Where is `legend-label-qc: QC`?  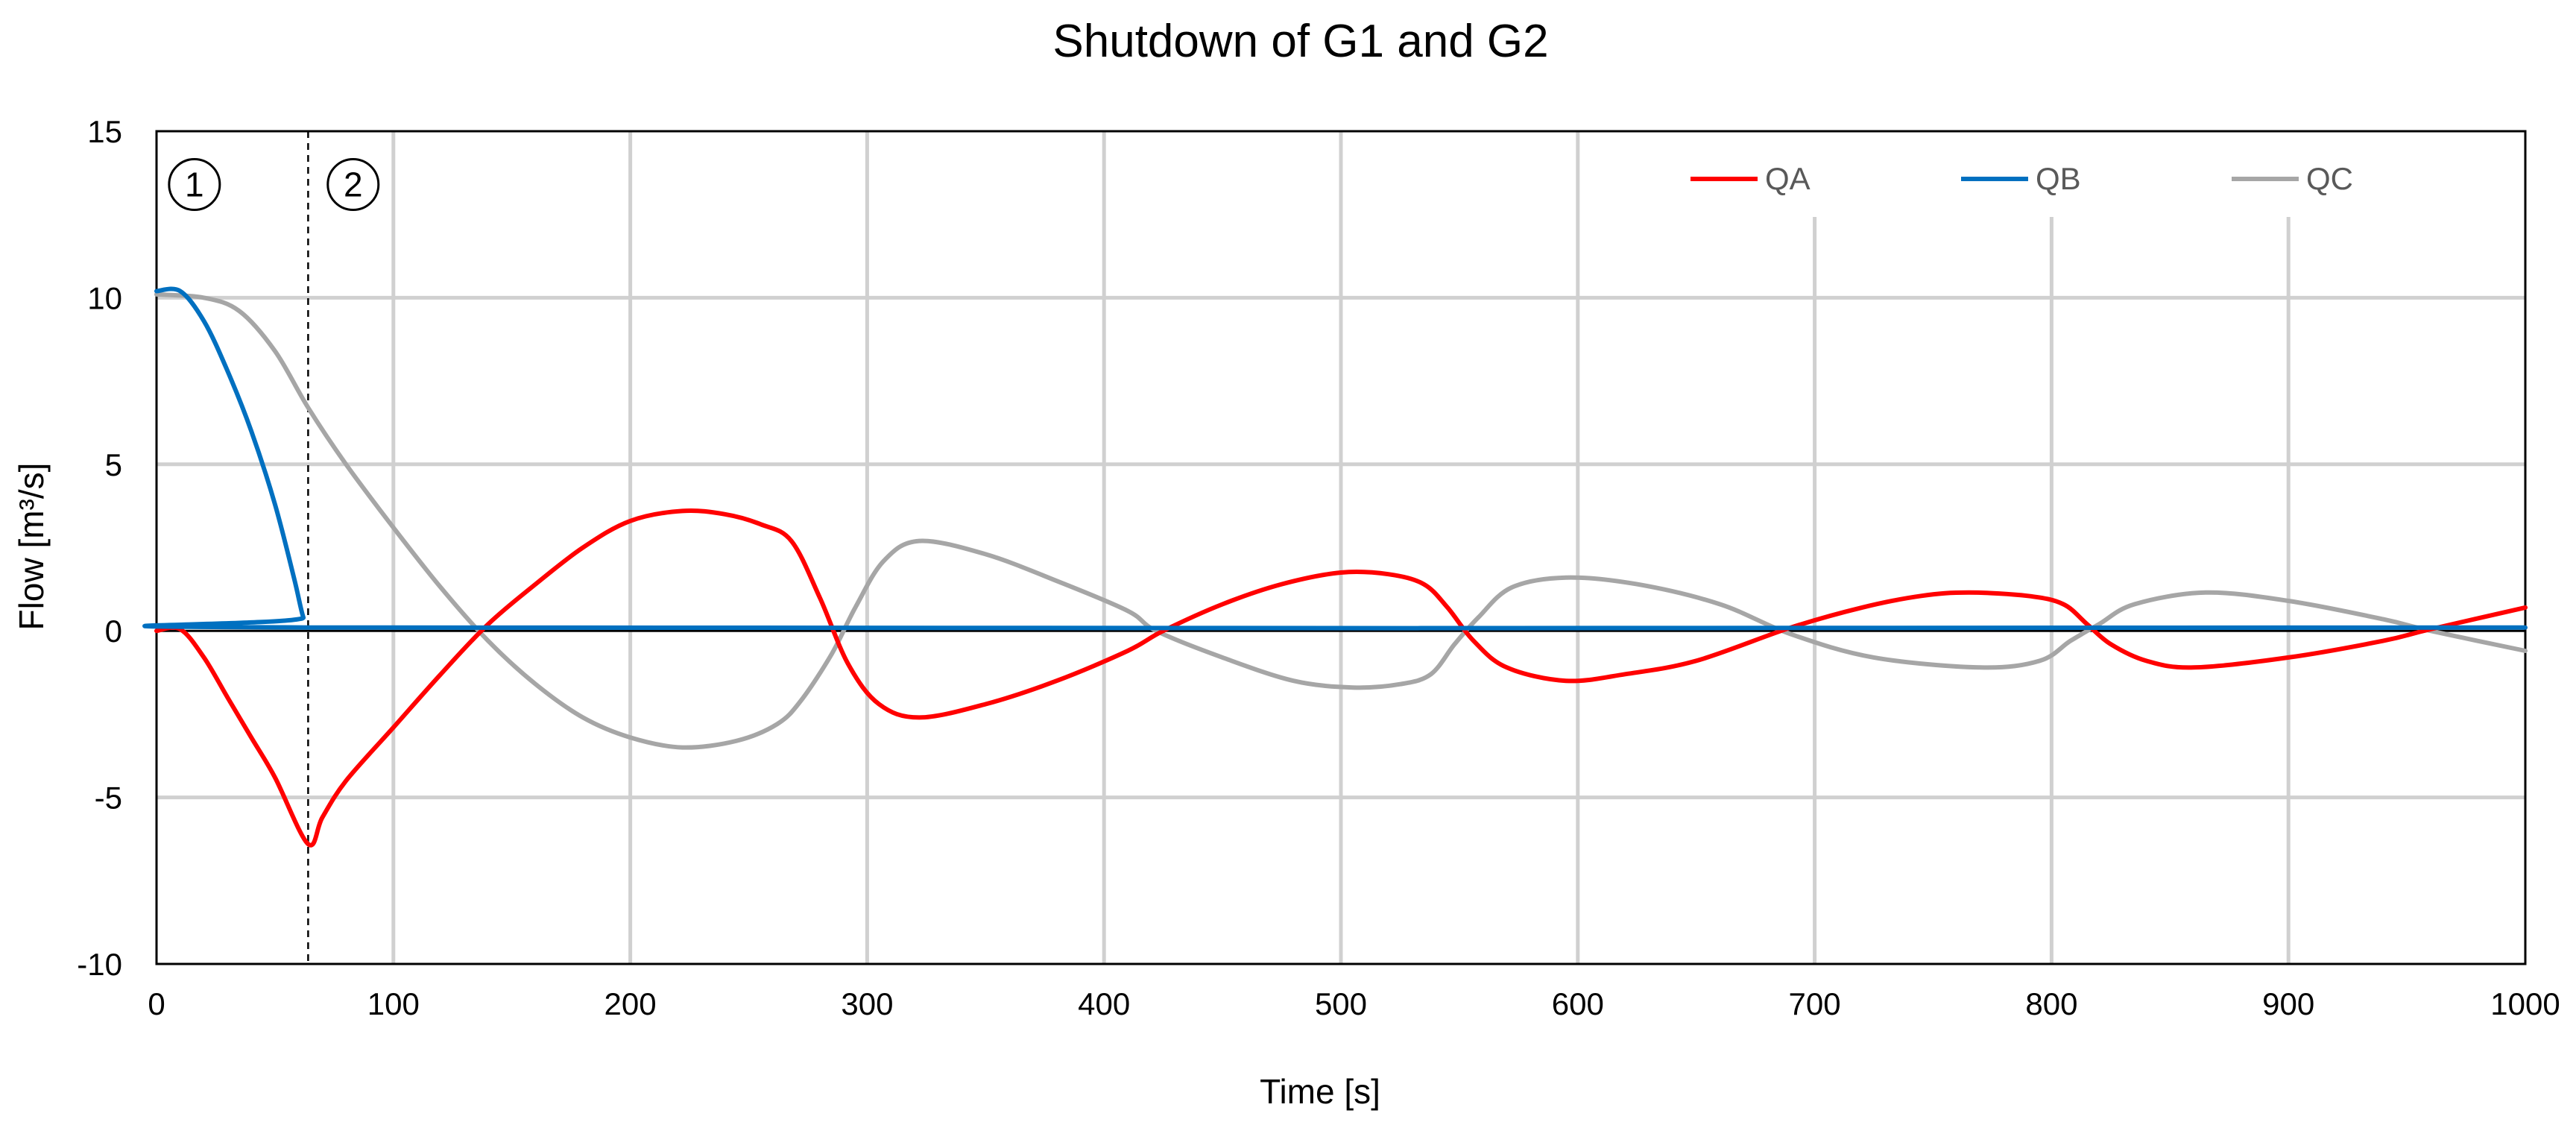
legend-label-qc: QC is located at coordinates (2329, 178).